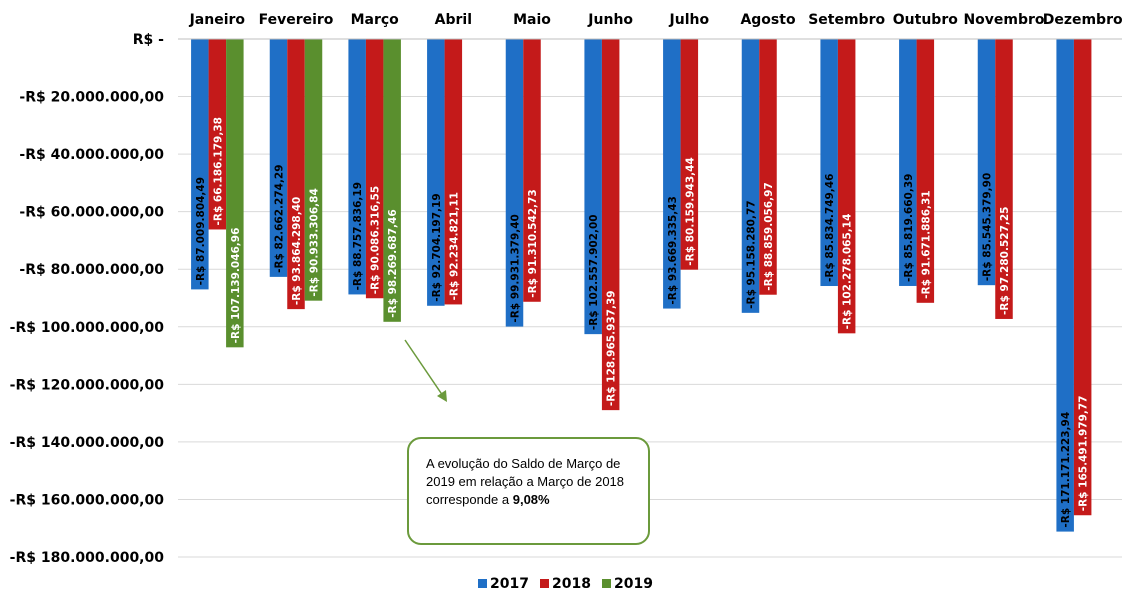 This screenshot has width=1134, height=593. Describe the element at coordinates (768, 20) in the screenshot. I see `x-category-label: Agosto` at that location.